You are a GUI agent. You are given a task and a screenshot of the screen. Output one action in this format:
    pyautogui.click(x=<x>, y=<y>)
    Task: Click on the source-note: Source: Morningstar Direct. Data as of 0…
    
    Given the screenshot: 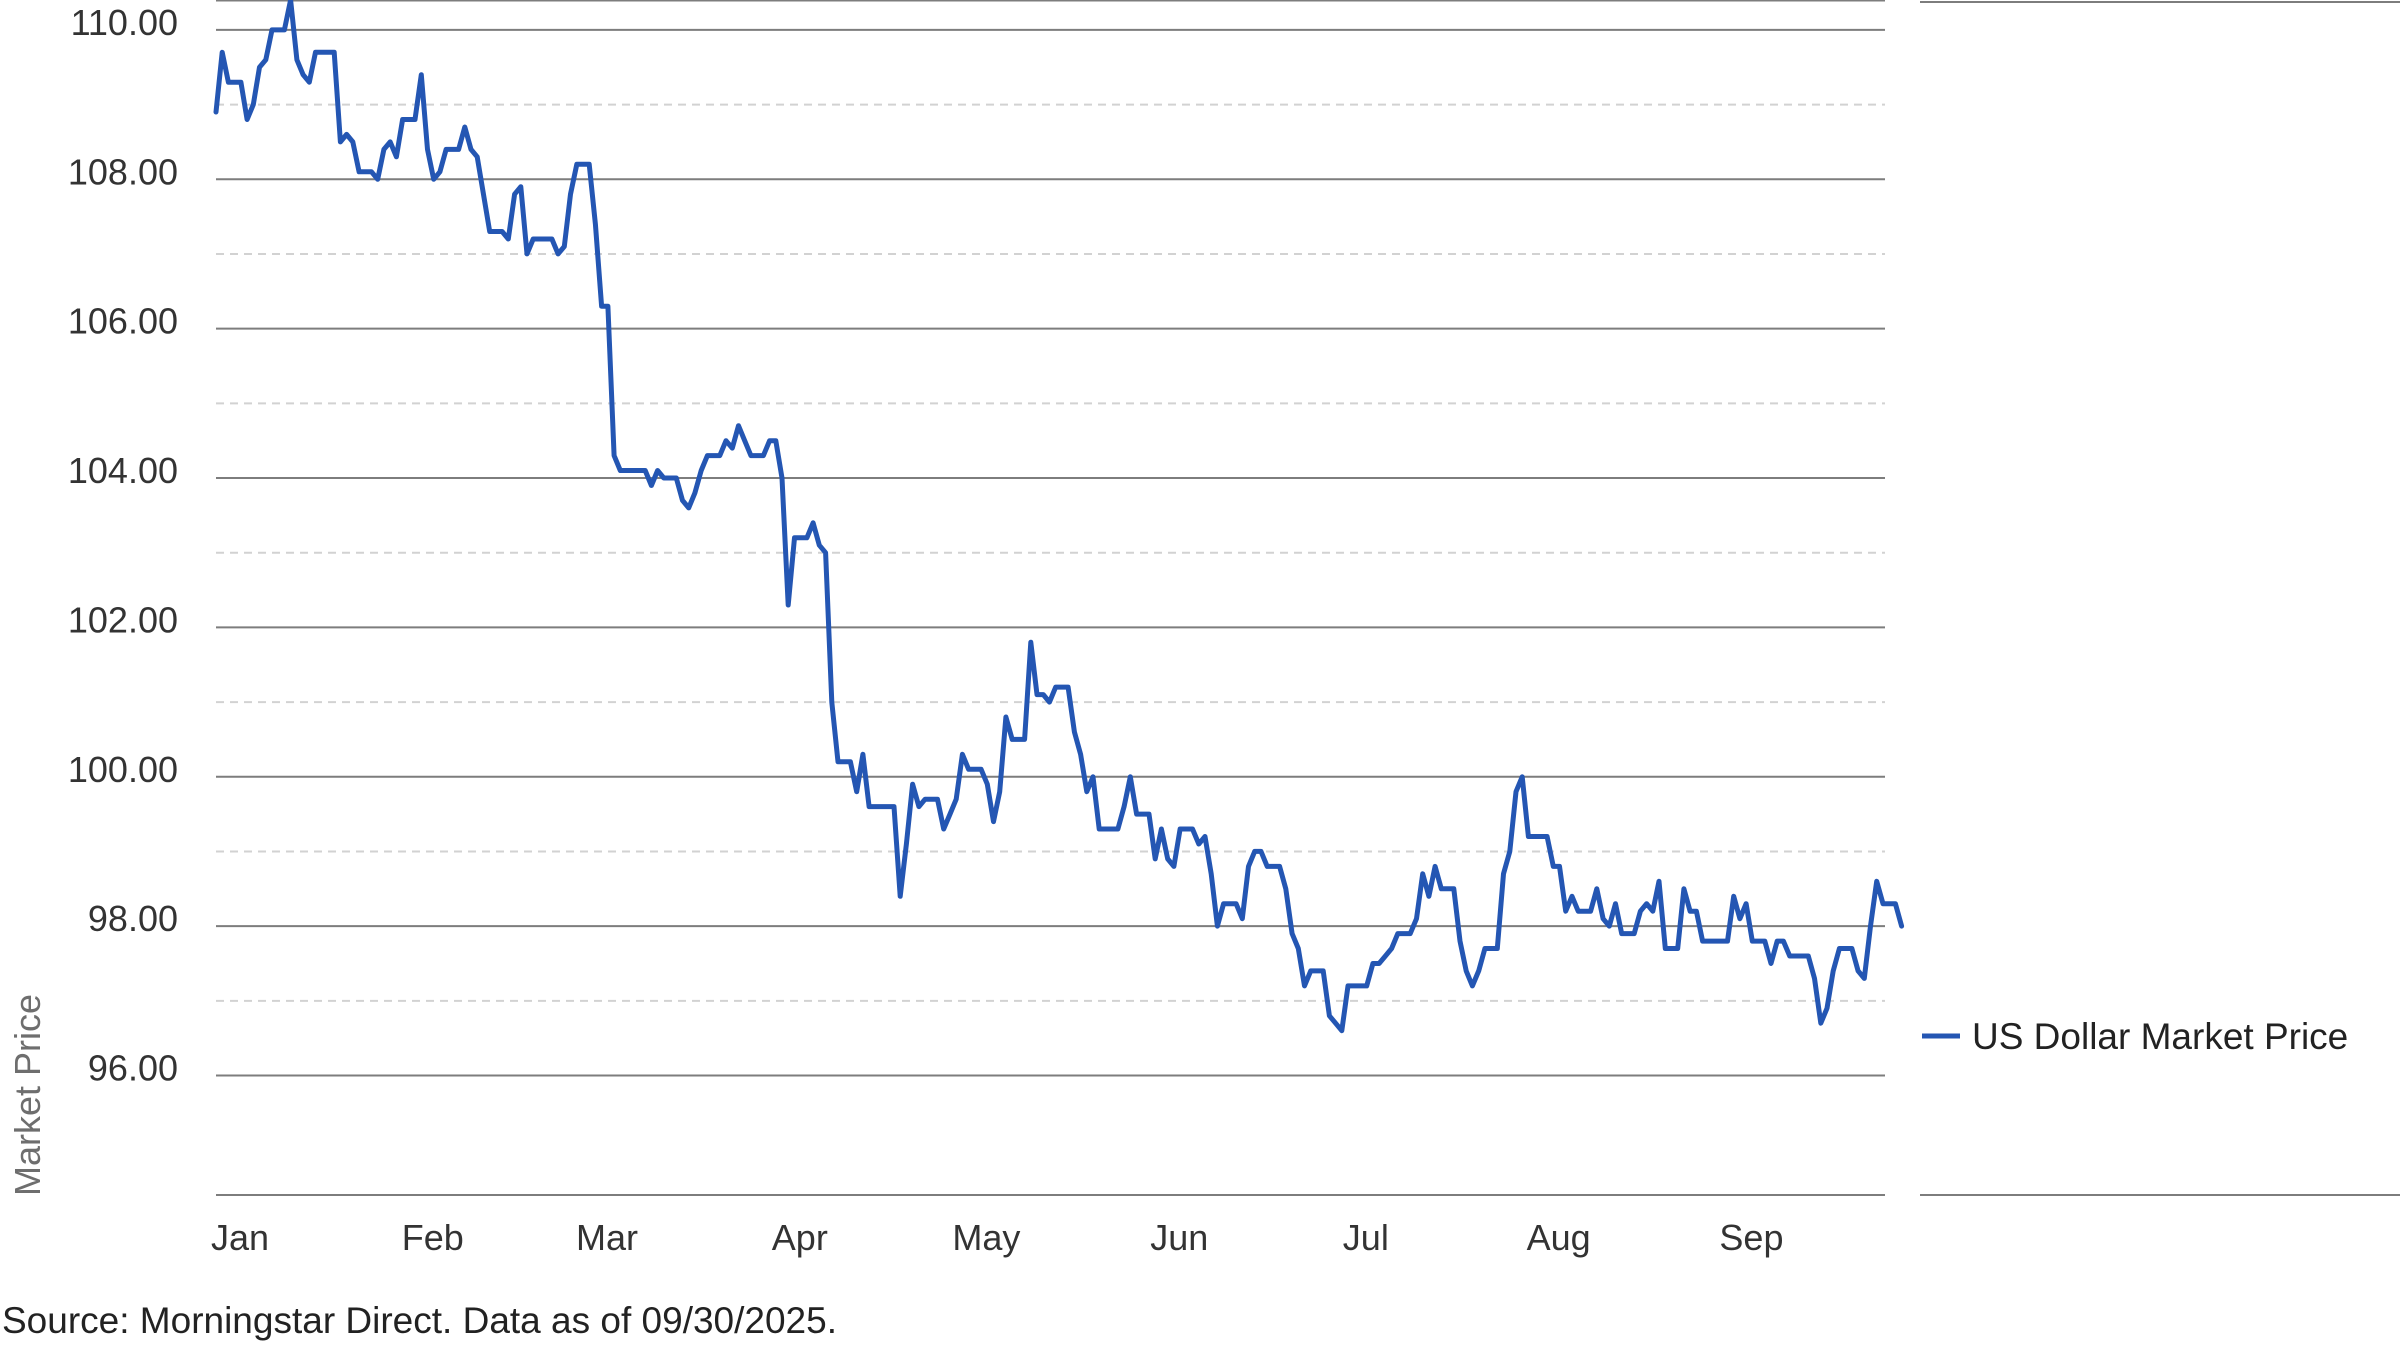 What is the action you would take?
    pyautogui.click(x=419, y=1320)
    